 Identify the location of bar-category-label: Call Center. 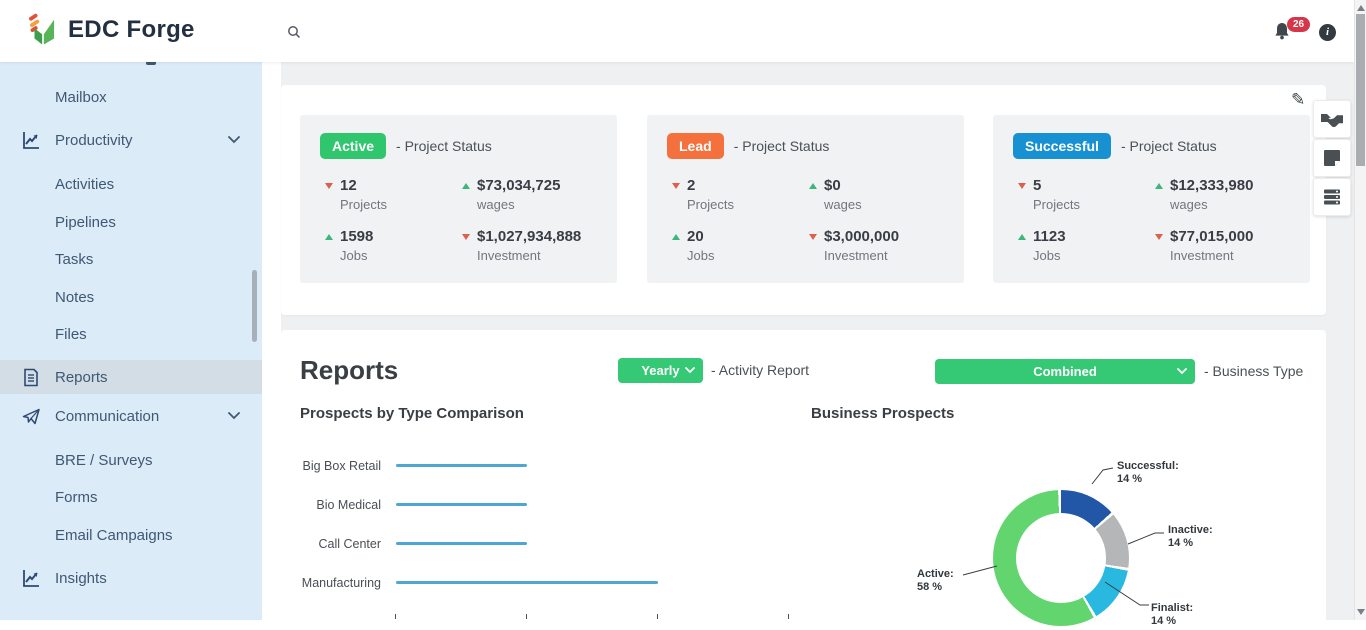
(349, 543).